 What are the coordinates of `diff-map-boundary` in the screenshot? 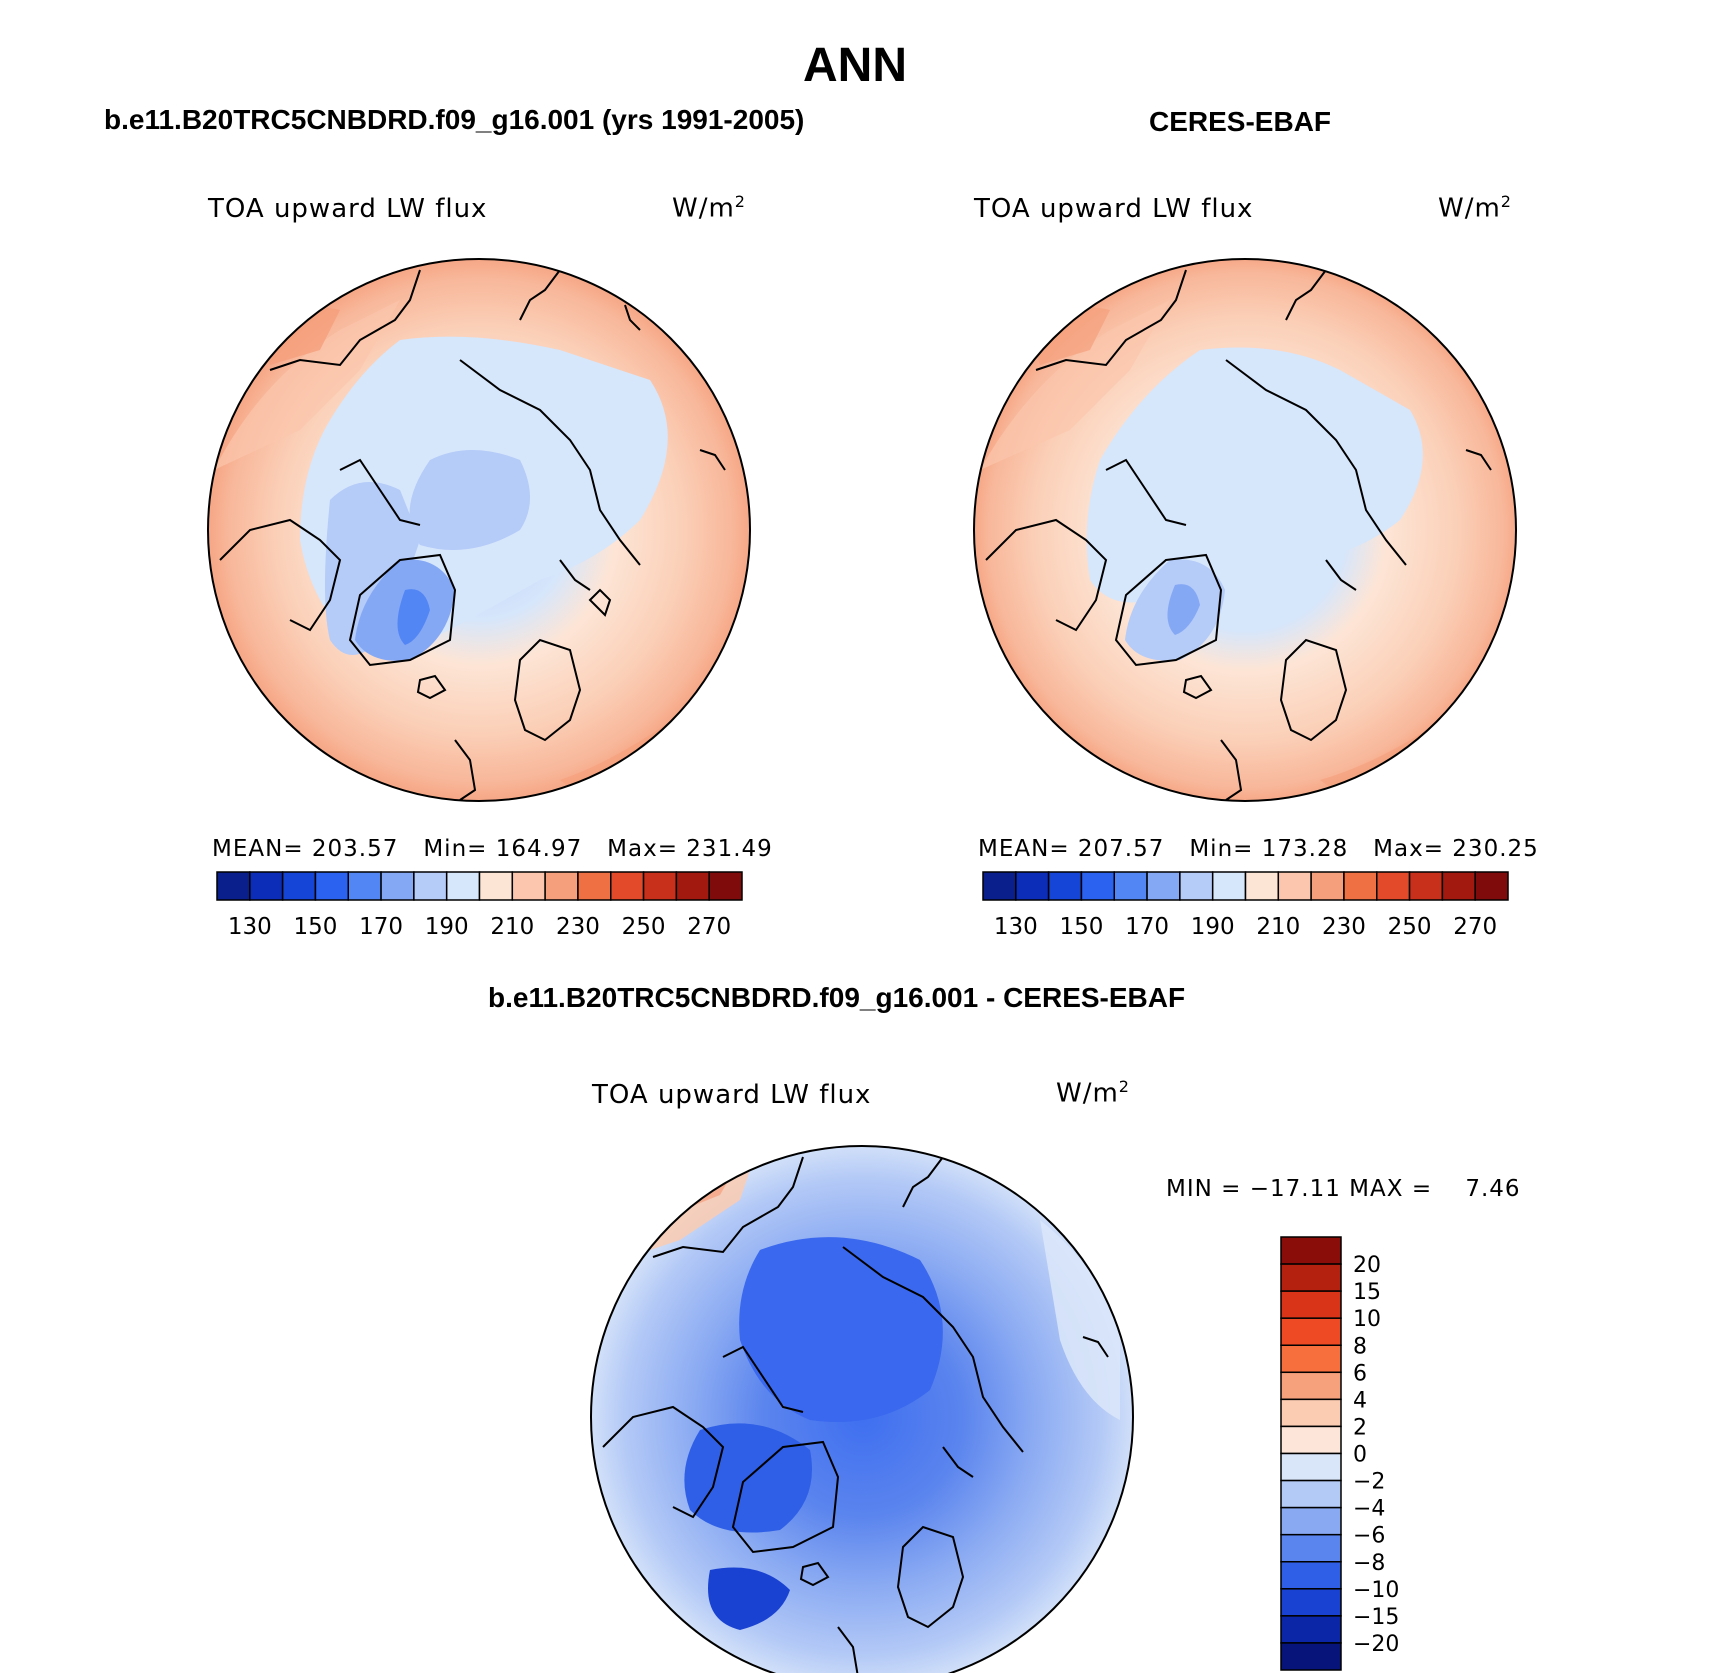 It's located at (862, 1409).